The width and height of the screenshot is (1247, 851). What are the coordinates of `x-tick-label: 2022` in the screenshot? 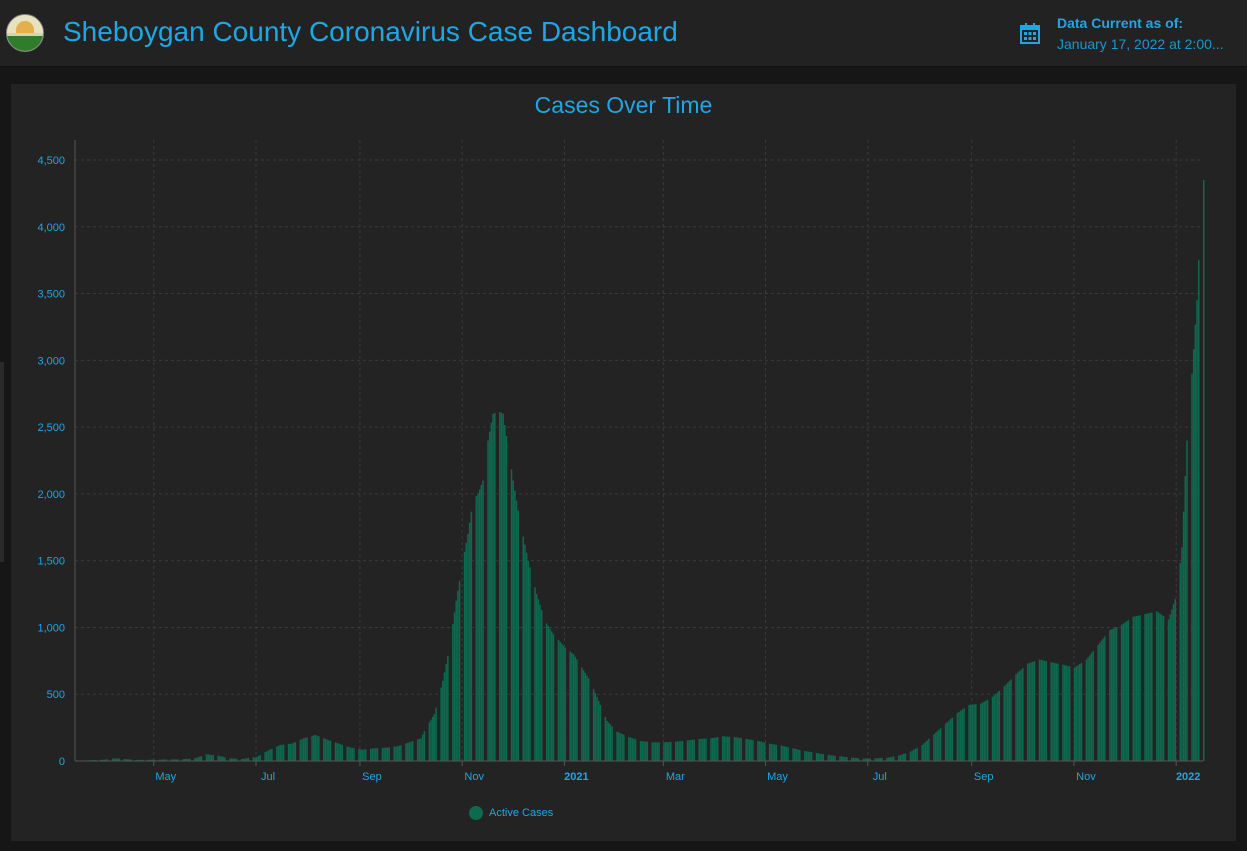 It's located at (1188, 777).